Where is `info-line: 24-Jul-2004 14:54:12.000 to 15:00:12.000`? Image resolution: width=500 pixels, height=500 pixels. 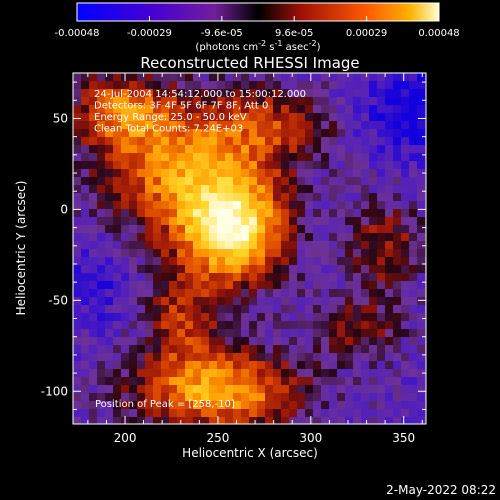 info-line: 24-Jul-2004 14:54:12.000 to 15:00:12.000 is located at coordinates (200, 94).